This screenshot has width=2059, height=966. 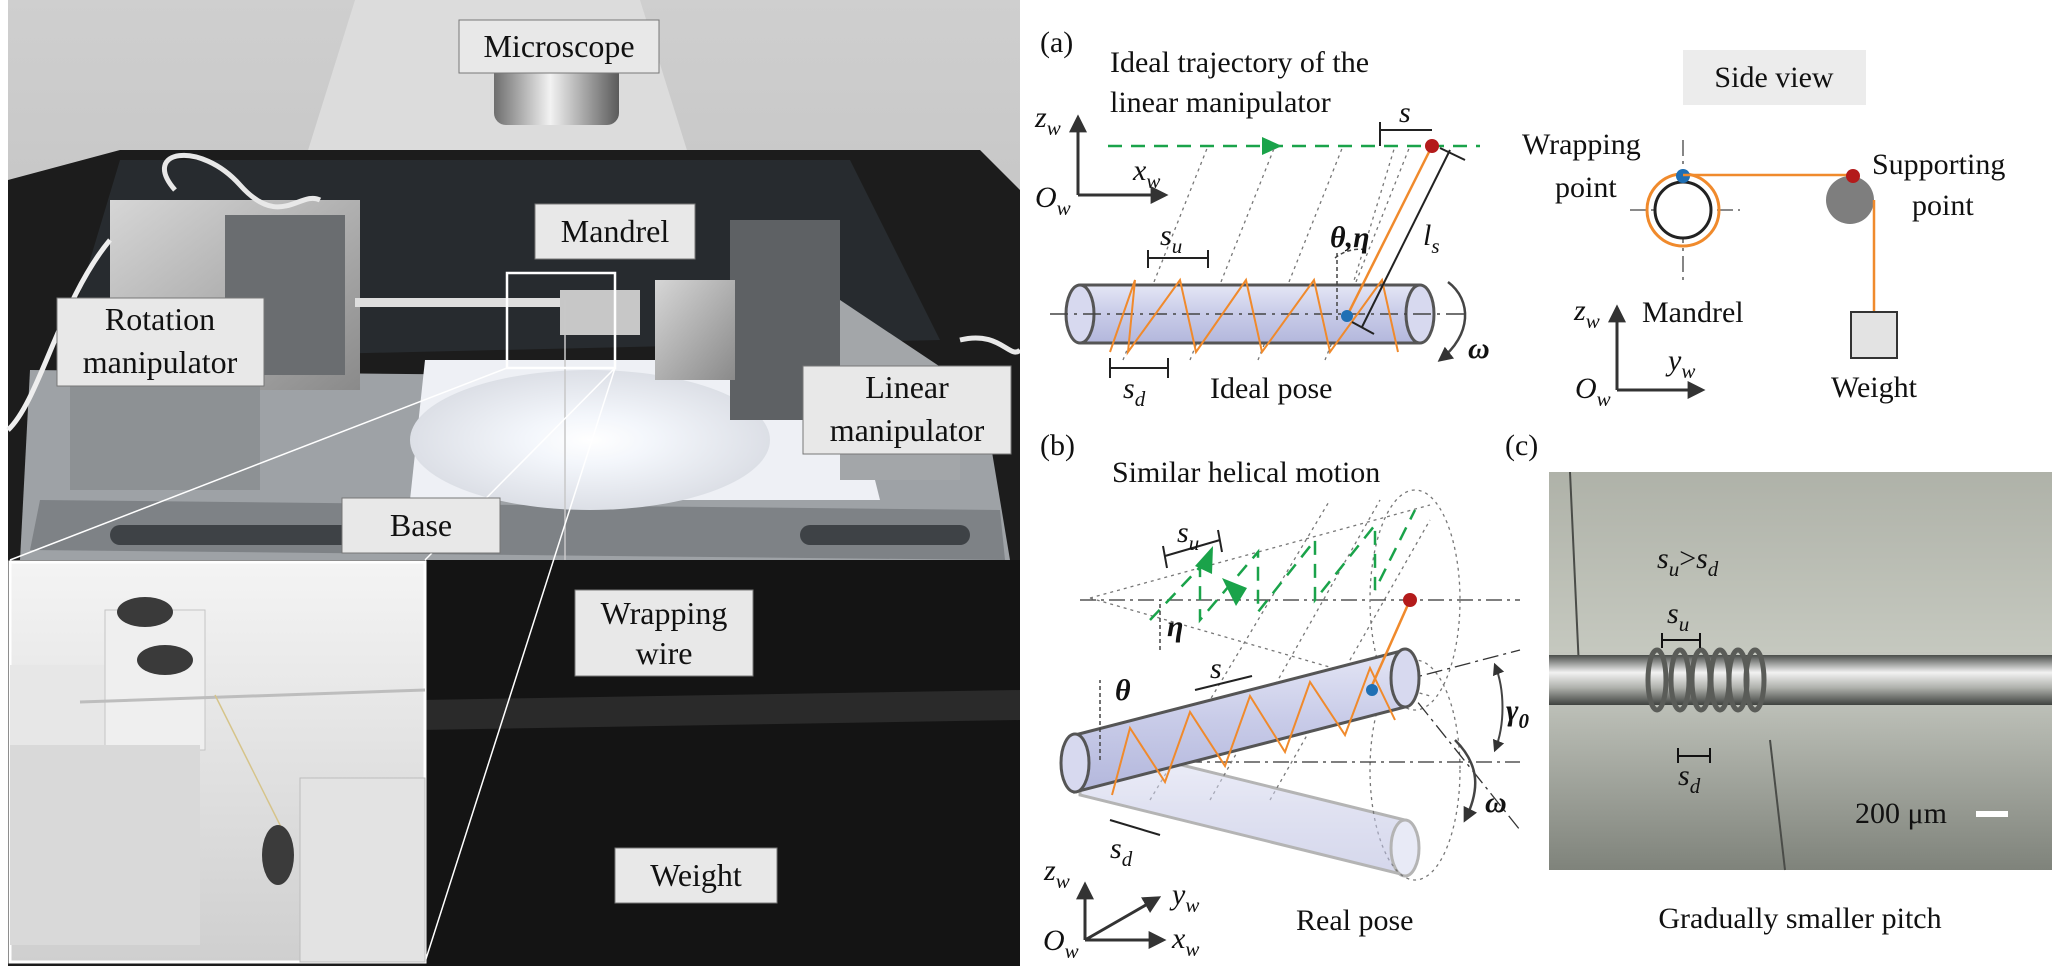 I want to click on label-rotation-text-2: manipulator, so click(x=160, y=362).